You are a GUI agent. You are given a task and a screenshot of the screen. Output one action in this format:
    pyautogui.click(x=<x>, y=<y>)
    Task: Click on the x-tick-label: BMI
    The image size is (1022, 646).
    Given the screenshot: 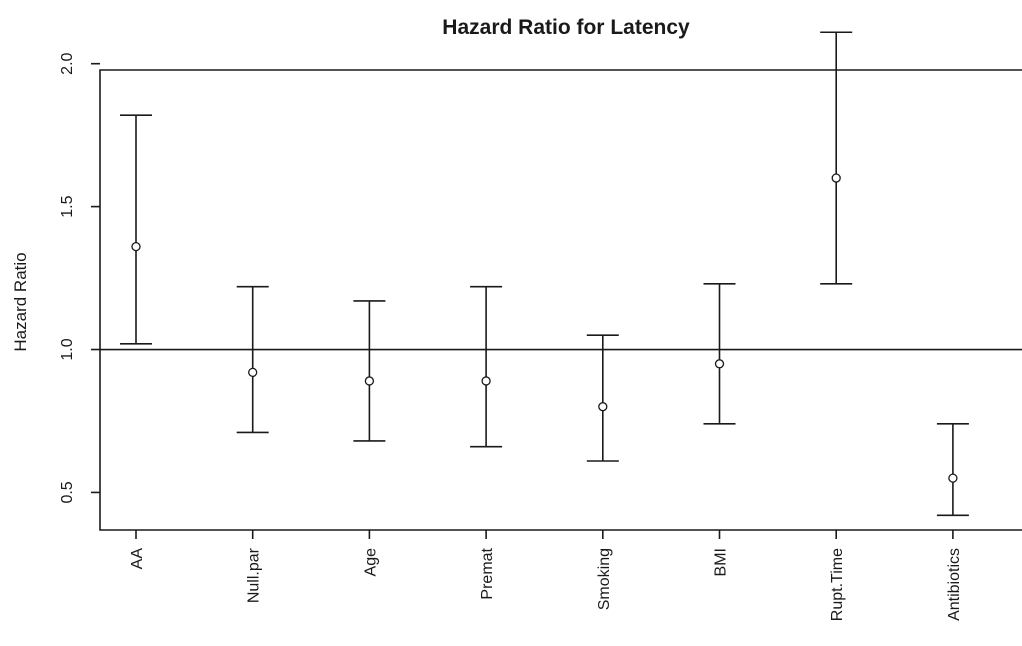 What is the action you would take?
    pyautogui.click(x=721, y=562)
    